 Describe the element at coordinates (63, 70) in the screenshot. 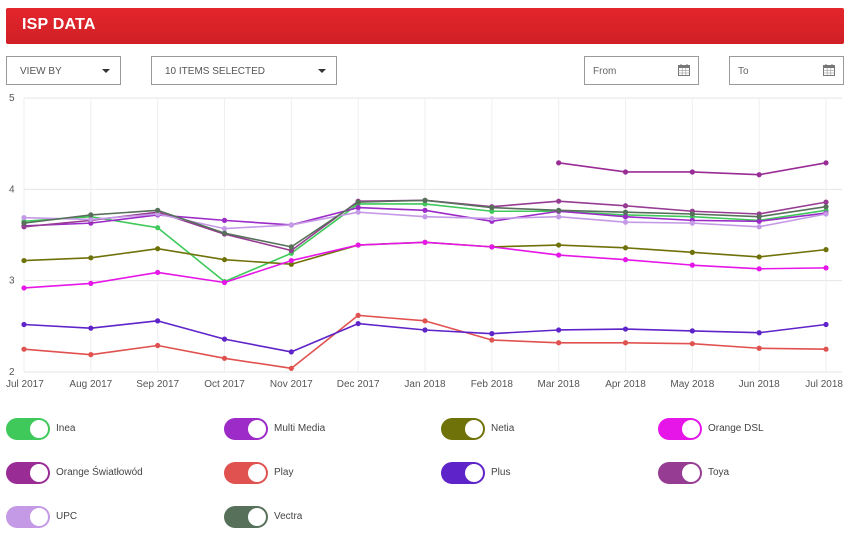

I see `view-by-dropdown: VIEW BY` at that location.